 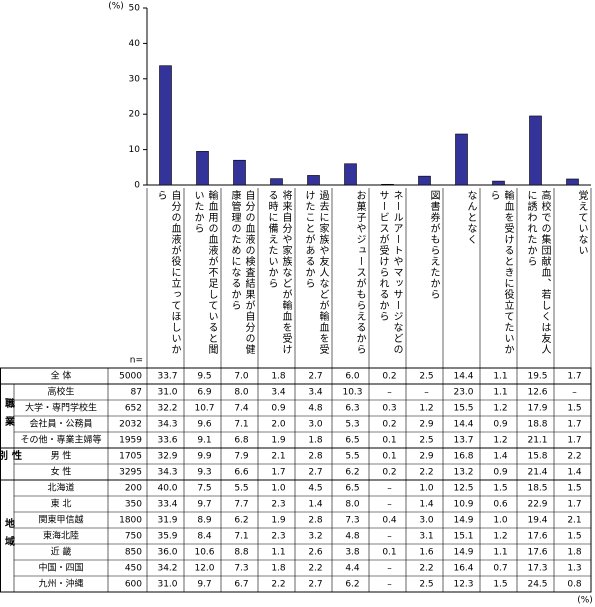 I want to click on row-label: 近 畿, so click(x=61, y=552).